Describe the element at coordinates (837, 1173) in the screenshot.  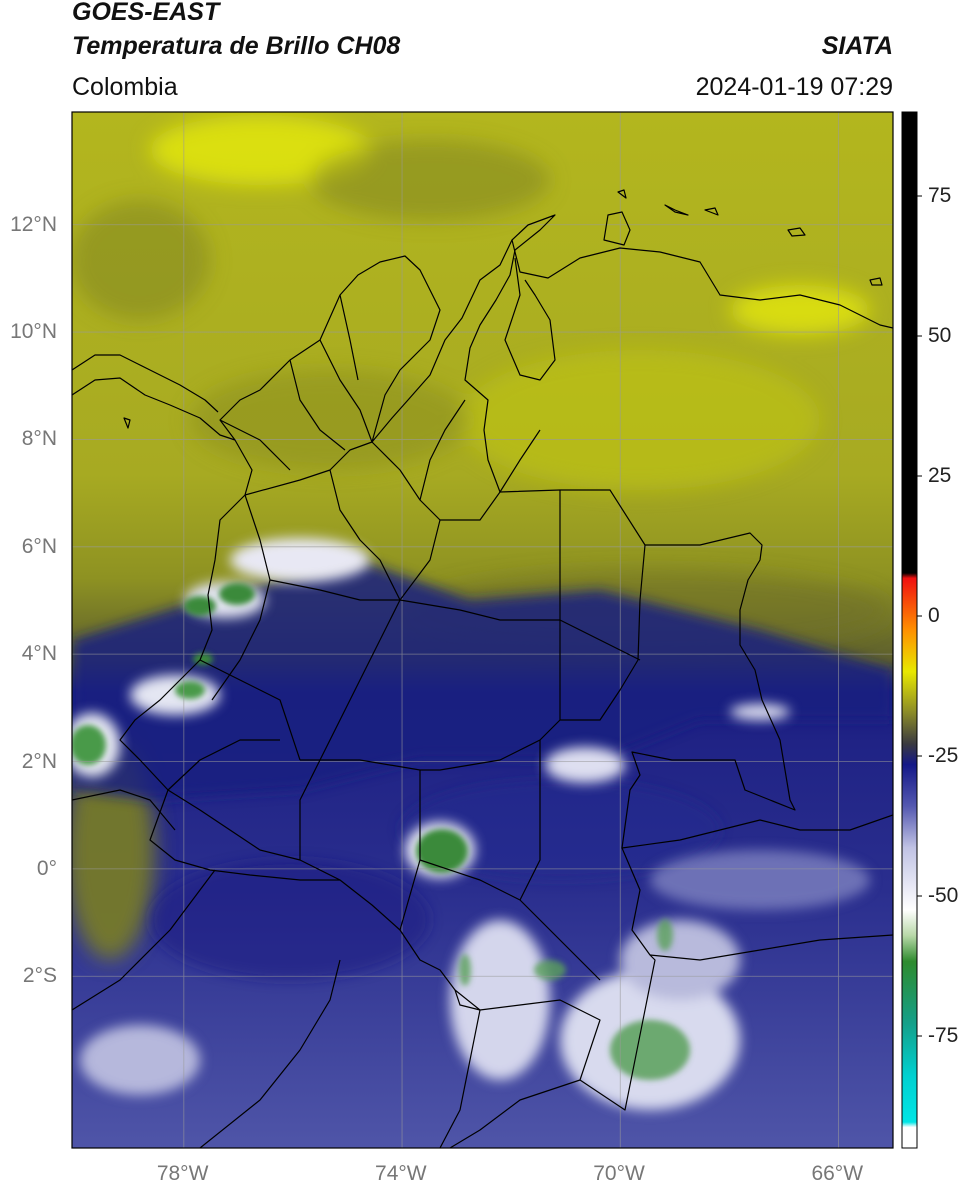
I see `lon-label: 66°W` at that location.